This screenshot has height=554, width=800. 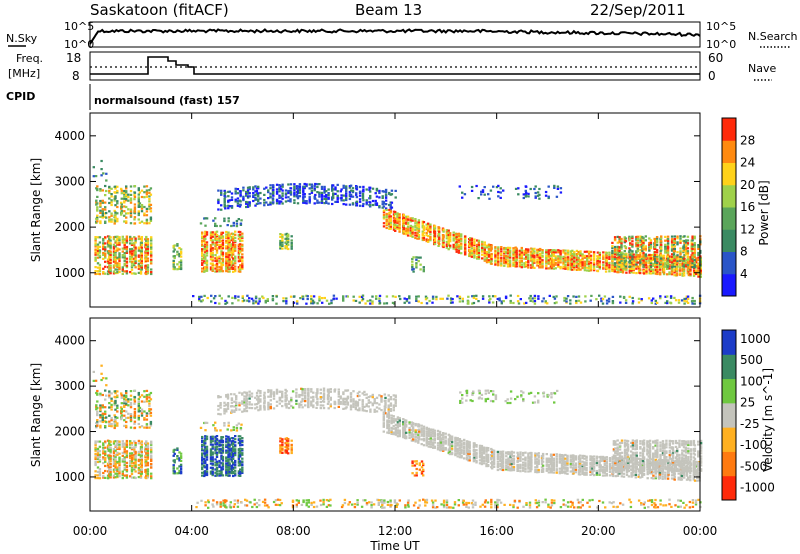 I want to click on colorbar-tick-label: 20, so click(x=747, y=185).